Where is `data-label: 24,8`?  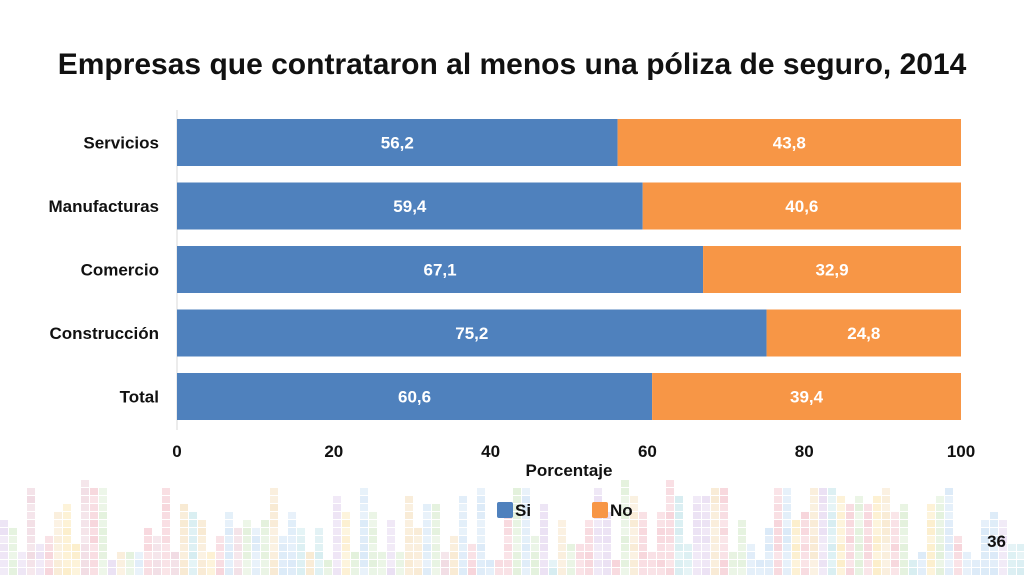
data-label: 24,8 is located at coordinates (863, 333).